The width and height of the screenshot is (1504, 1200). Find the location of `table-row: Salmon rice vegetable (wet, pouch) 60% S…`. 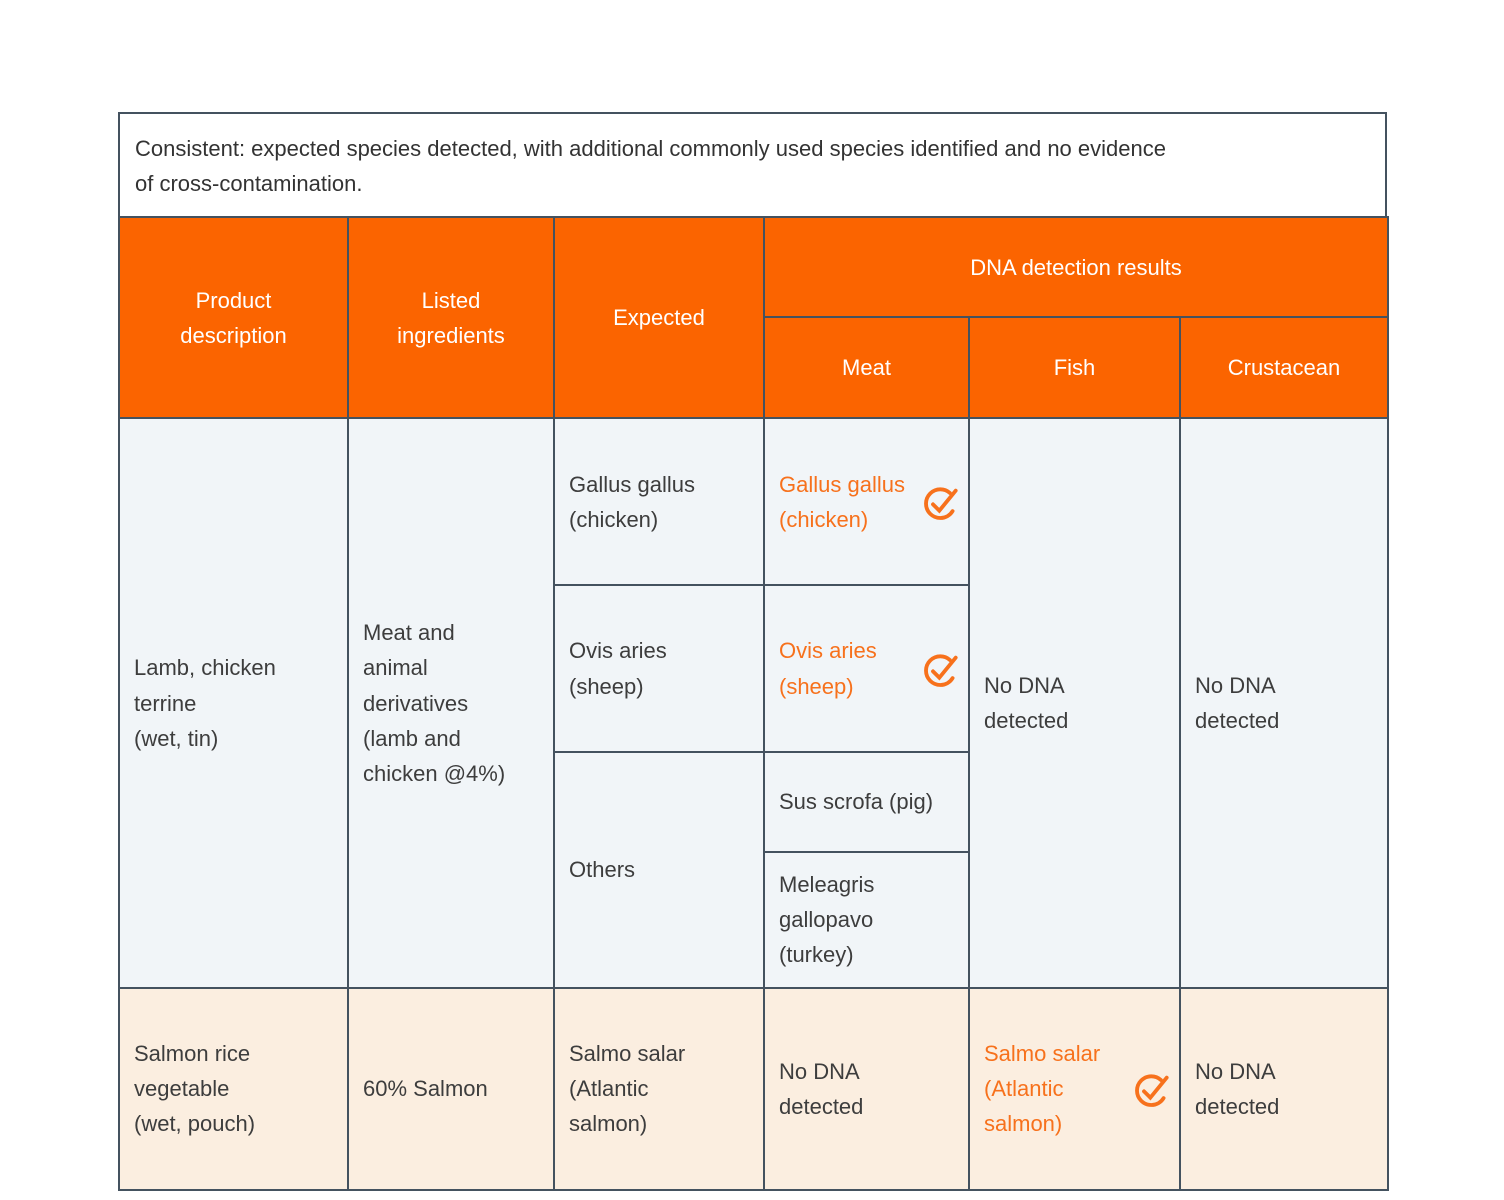

table-row: Salmon rice vegetable (wet, pouch) 60% S… is located at coordinates (753, 1088).